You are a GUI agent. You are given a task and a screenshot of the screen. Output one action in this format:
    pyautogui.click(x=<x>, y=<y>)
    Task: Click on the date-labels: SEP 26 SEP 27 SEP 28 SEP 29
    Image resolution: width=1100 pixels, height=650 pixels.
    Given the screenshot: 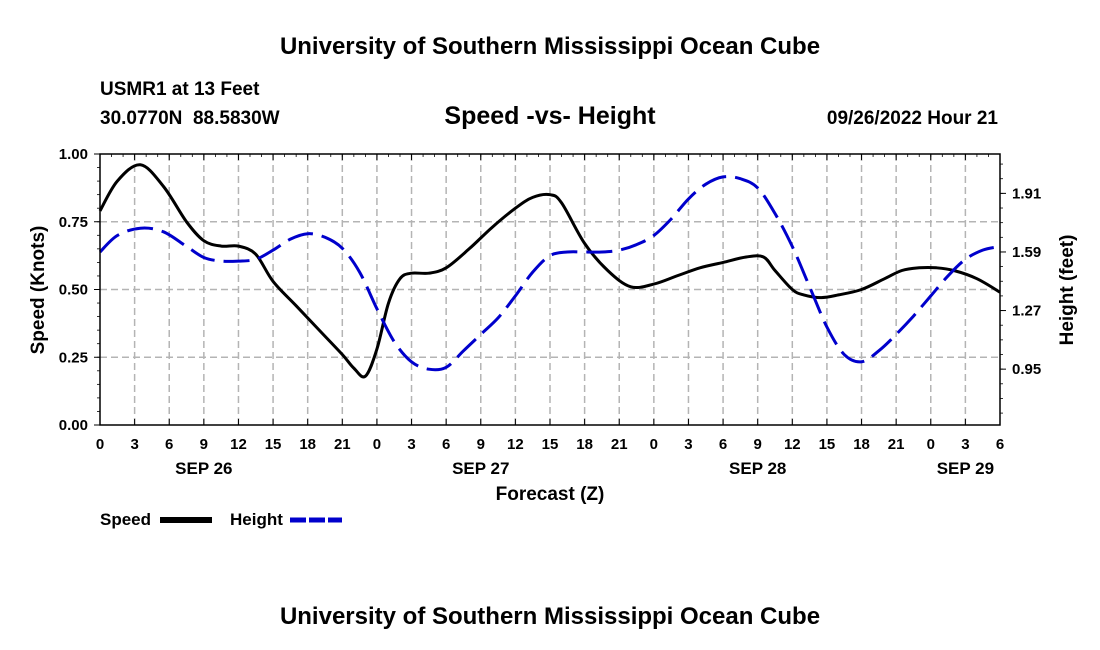 What is the action you would take?
    pyautogui.click(x=584, y=468)
    